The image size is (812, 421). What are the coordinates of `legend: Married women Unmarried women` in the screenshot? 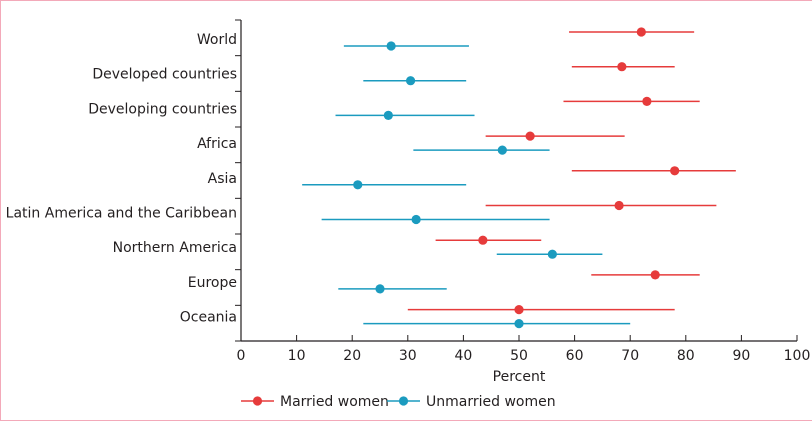 It's located at (398, 402).